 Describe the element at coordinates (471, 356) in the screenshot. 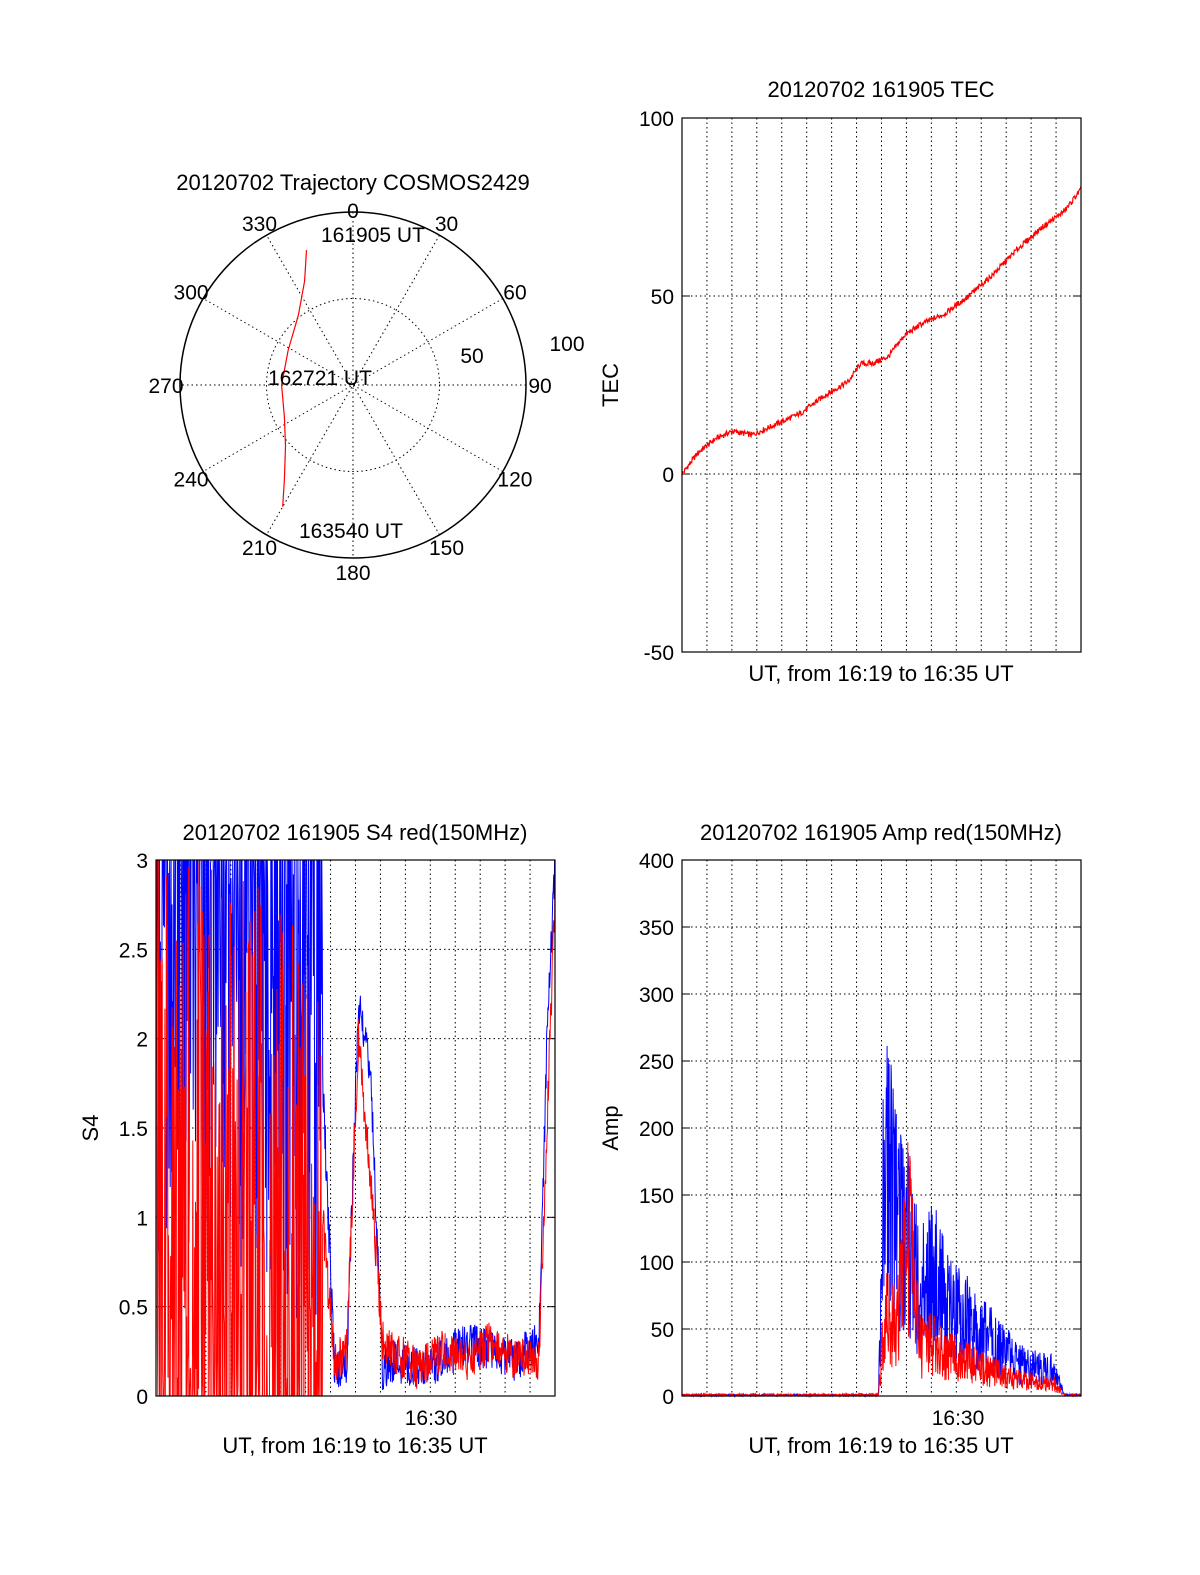

I see `polar-radial-label-50: 50` at that location.